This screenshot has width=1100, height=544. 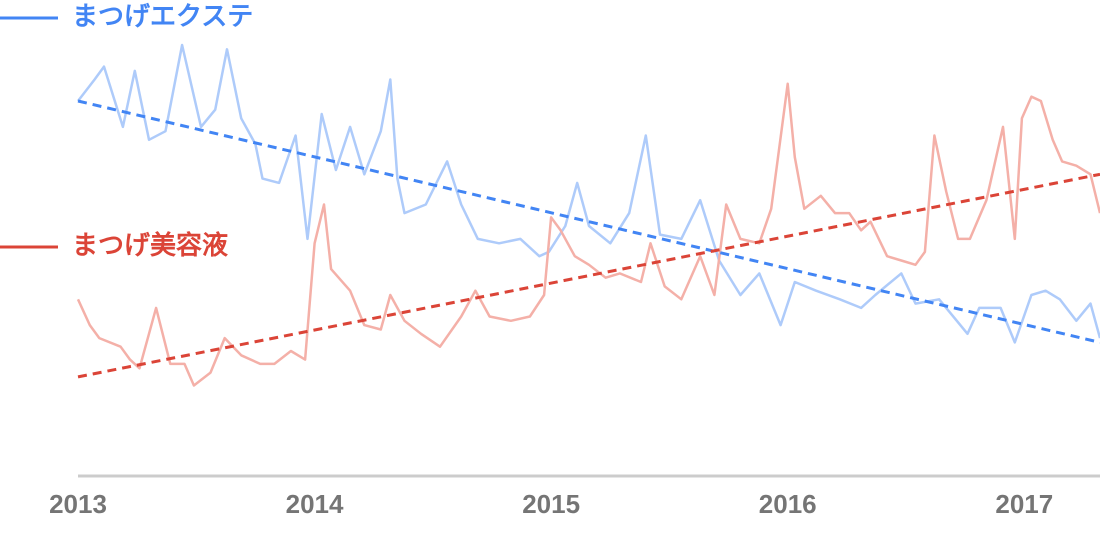 What do you see at coordinates (162, 16) in the screenshot?
I see `legend-label: まつげエクステ` at bounding box center [162, 16].